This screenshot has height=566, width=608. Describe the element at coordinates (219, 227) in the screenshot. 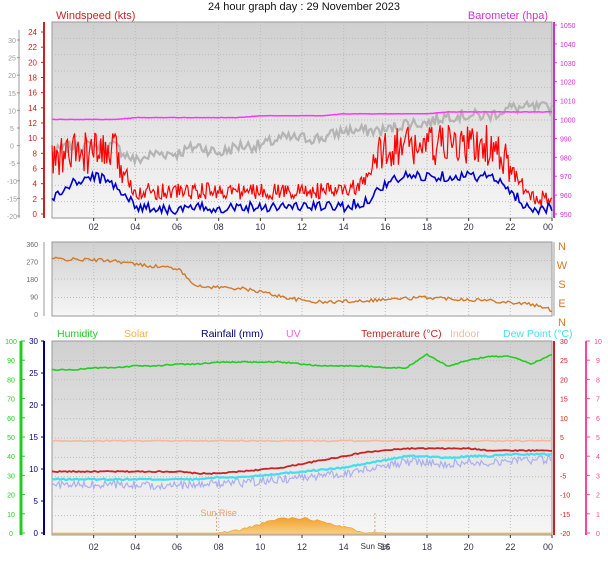

I see `x-tick-label: 08` at that location.